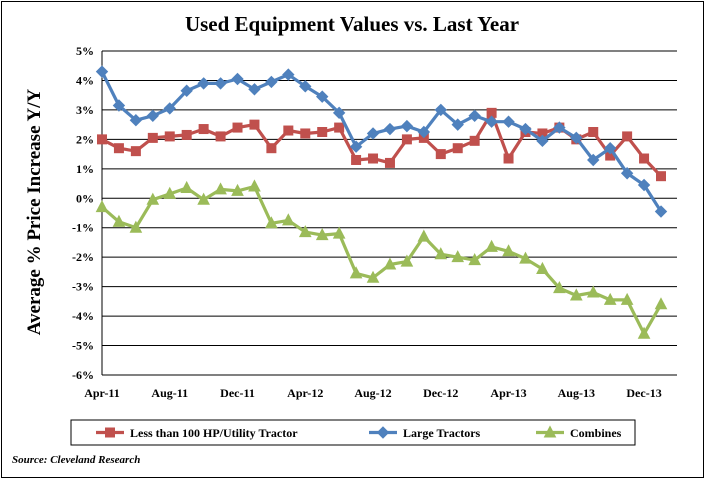 Image resolution: width=707 pixels, height=481 pixels. What do you see at coordinates (596, 433) in the screenshot?
I see `legend-label: Combines` at bounding box center [596, 433].